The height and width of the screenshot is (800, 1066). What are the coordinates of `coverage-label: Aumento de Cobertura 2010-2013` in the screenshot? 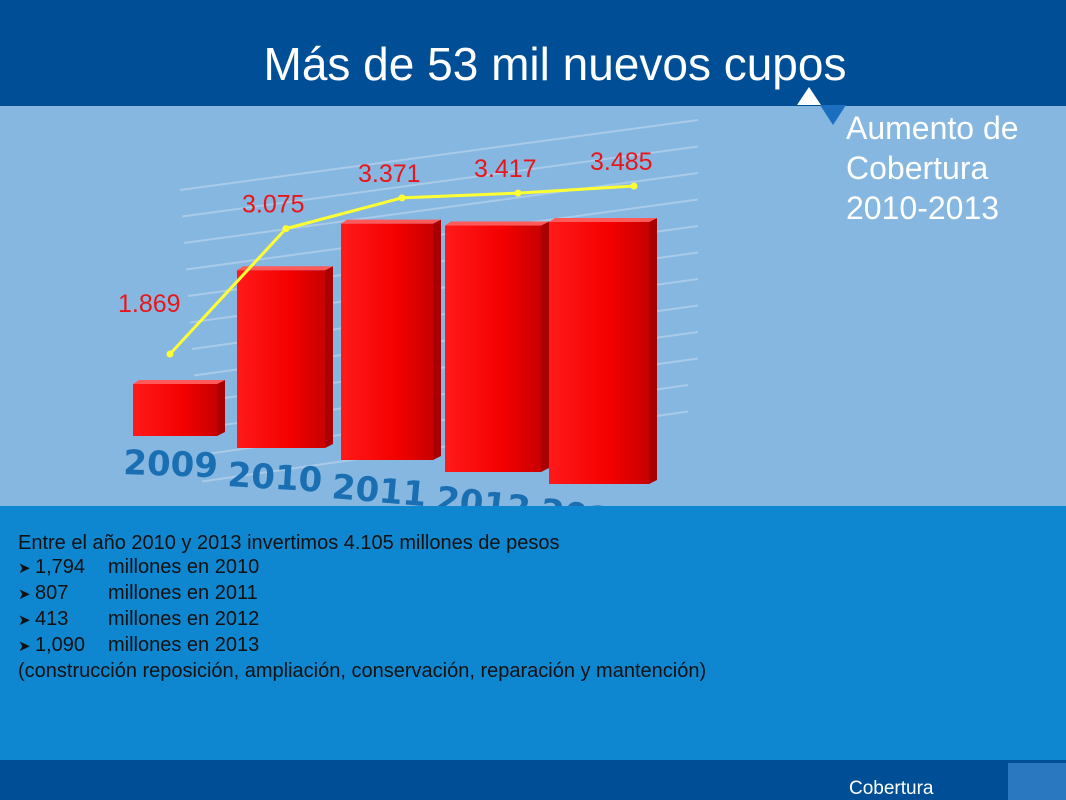 It's located at (932, 168).